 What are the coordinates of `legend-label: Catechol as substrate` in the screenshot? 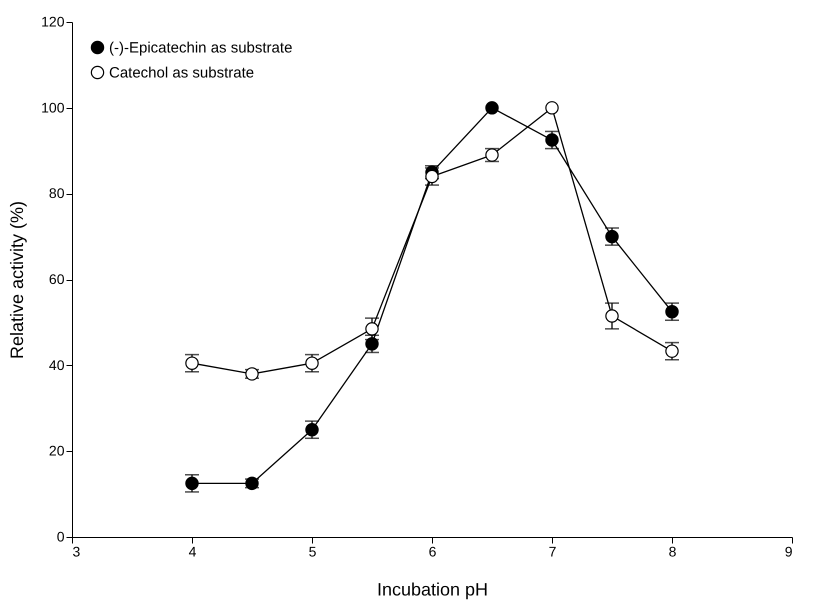 It's located at (181, 73).